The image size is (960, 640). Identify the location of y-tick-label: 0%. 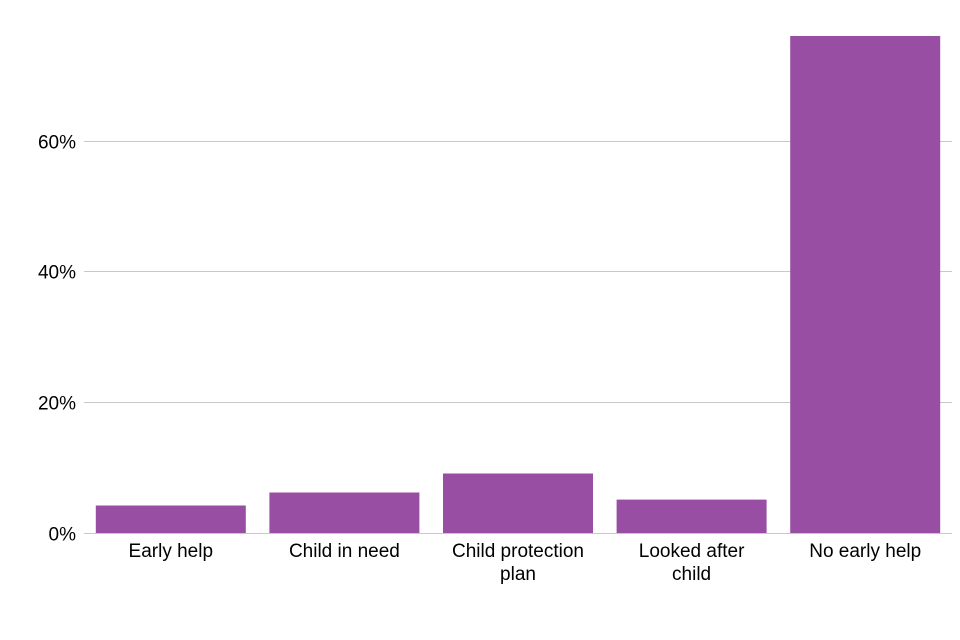
(63, 535).